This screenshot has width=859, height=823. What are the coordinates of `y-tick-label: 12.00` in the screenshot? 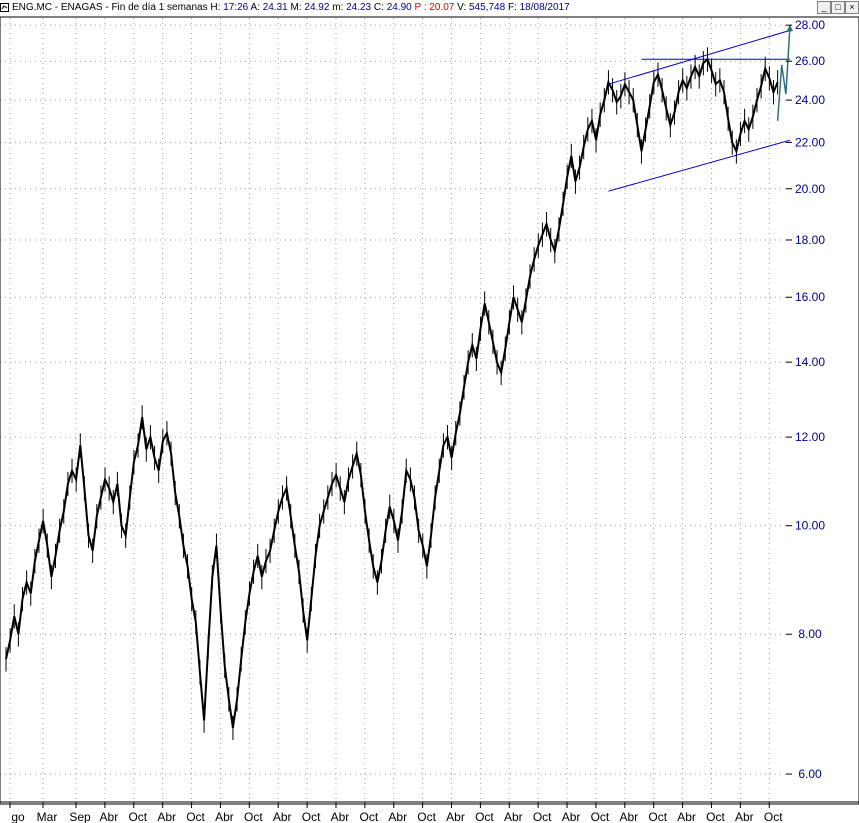 It's located at (810, 437).